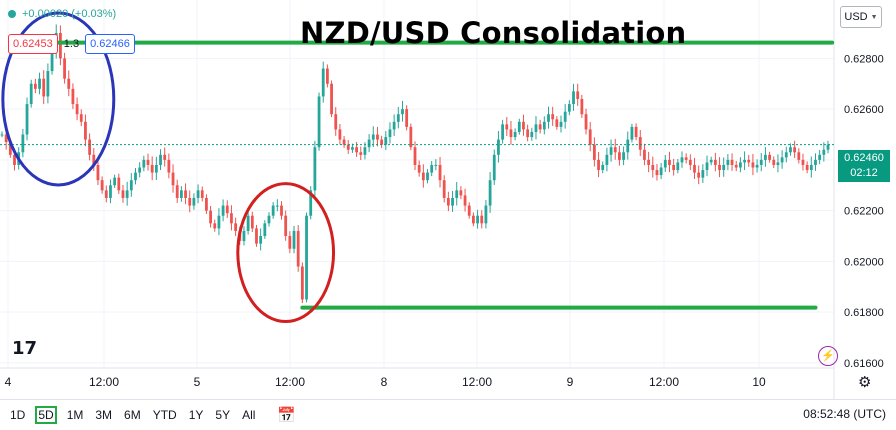  Describe the element at coordinates (18, 415) in the screenshot. I see `range-button-1d: 1D` at that location.